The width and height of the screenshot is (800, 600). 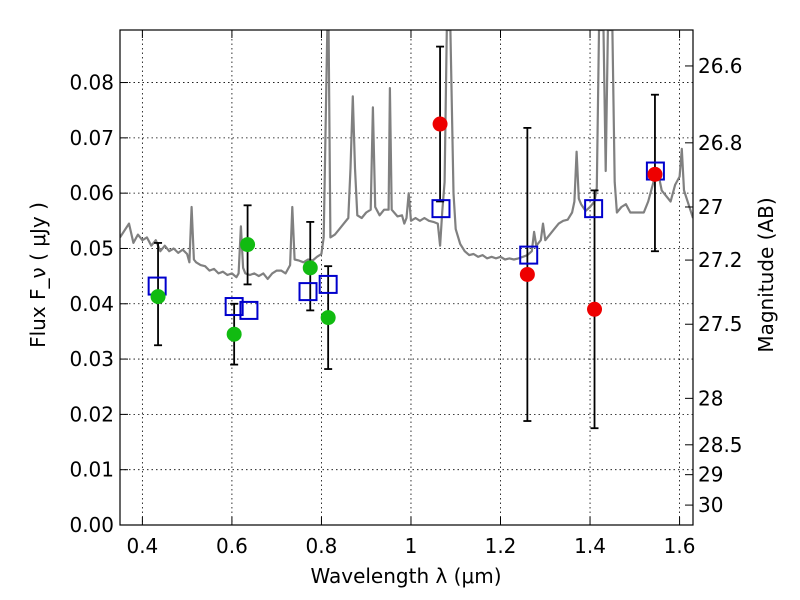 I want to click on y-tick-label: 0.01, so click(x=91, y=470).